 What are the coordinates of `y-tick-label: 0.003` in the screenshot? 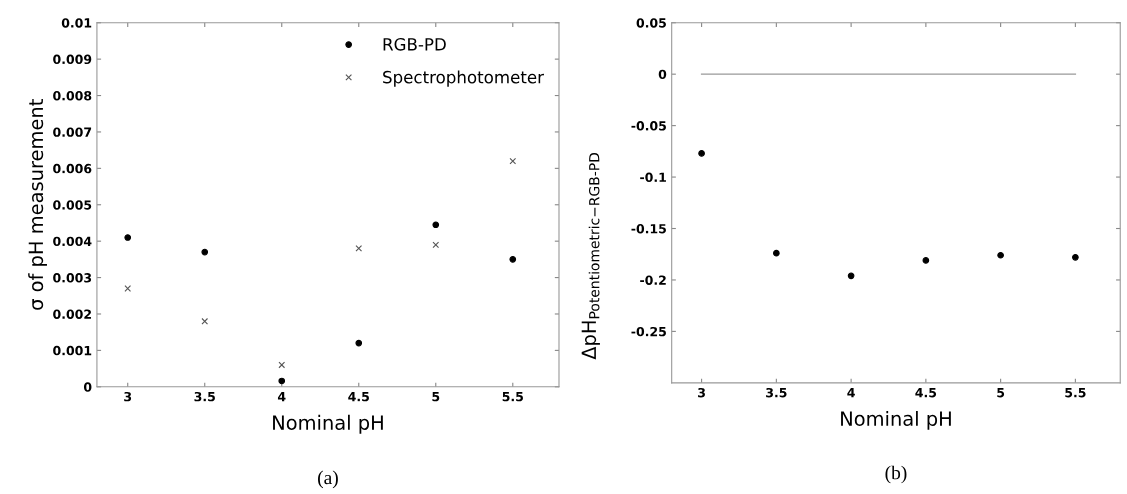 It's located at (72, 278).